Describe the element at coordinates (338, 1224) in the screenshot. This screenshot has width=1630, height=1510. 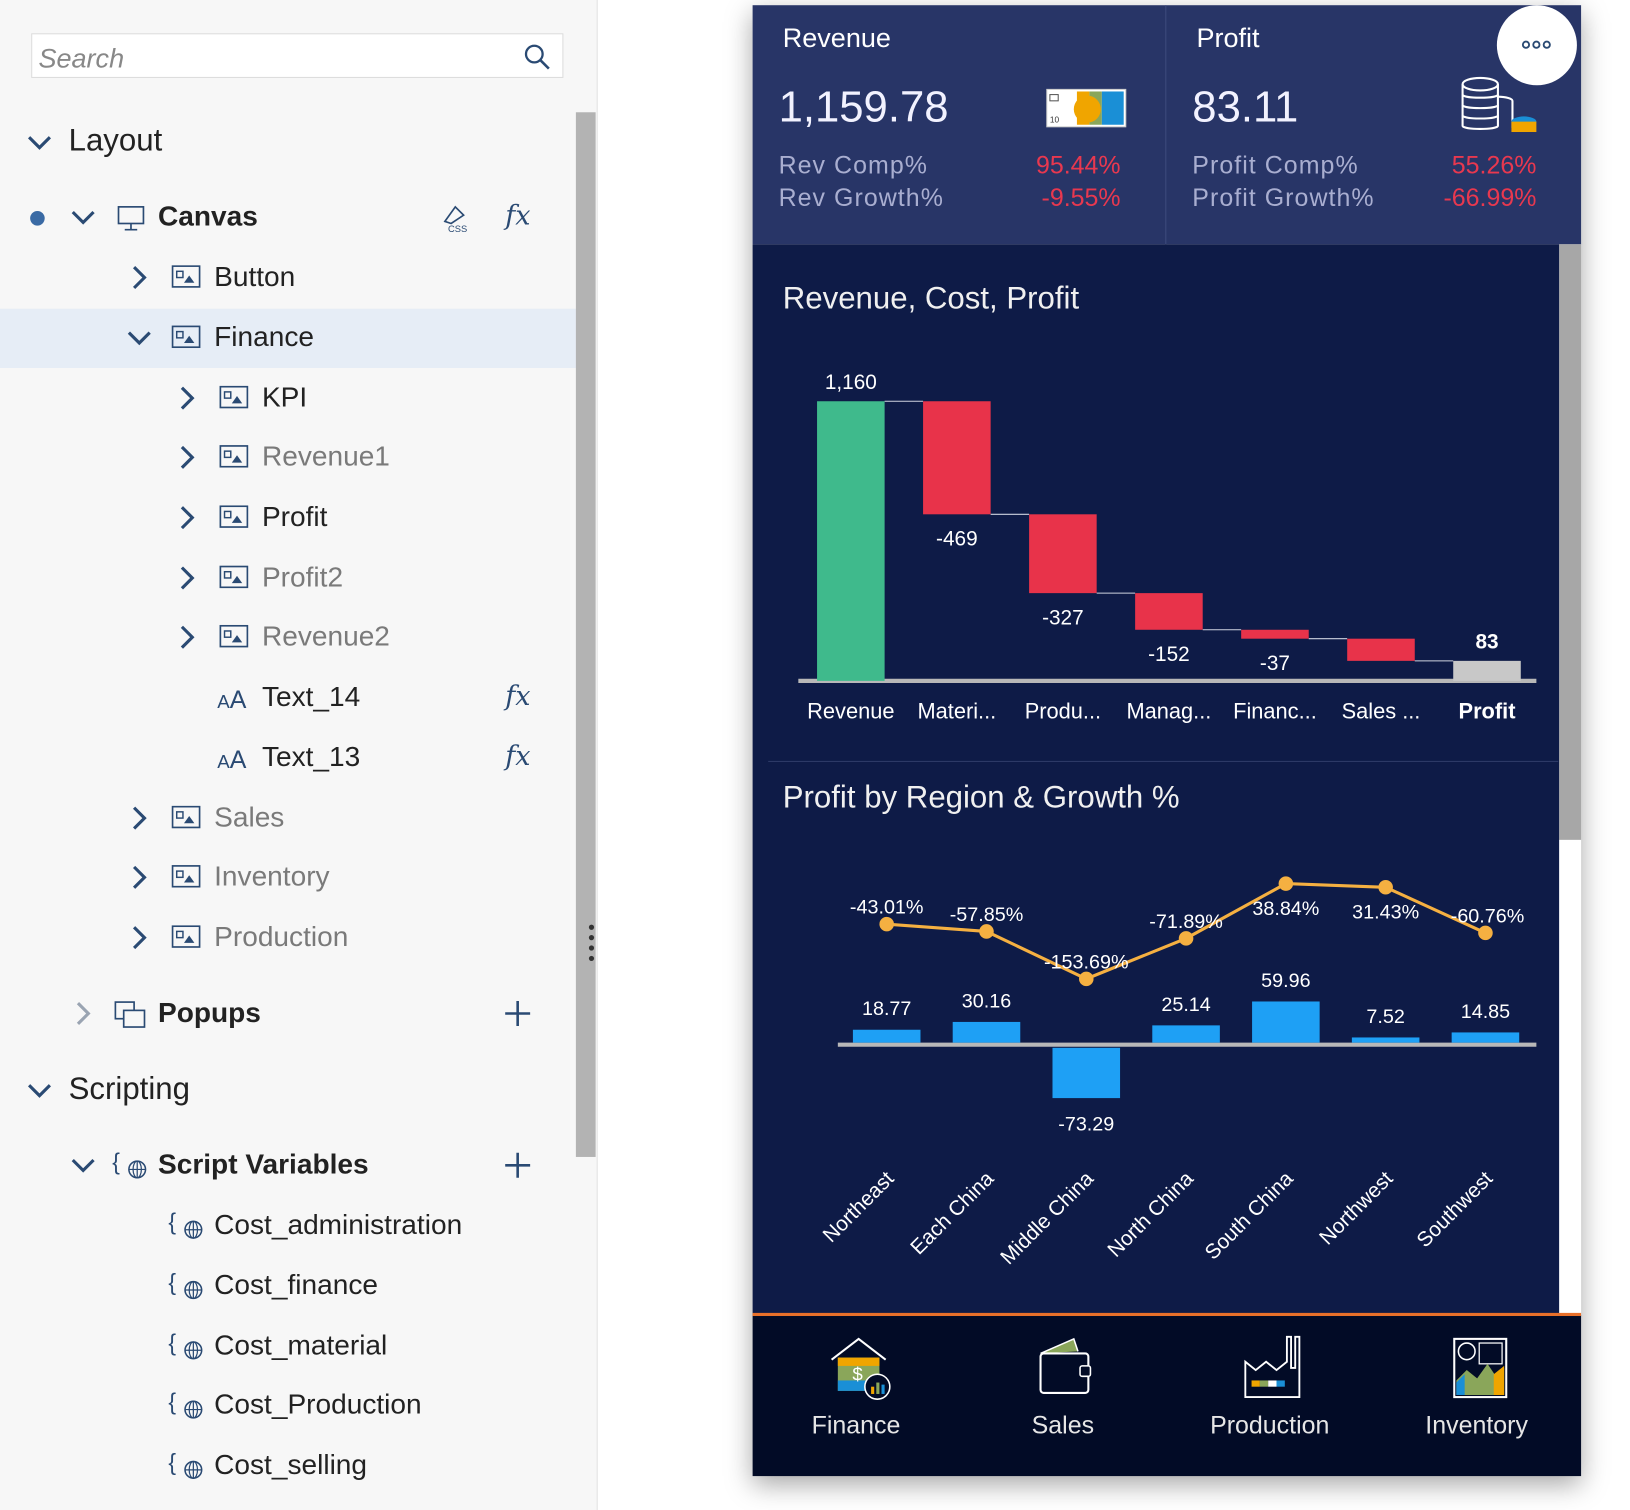
I see `tree-item-label: Cost_administration` at that location.